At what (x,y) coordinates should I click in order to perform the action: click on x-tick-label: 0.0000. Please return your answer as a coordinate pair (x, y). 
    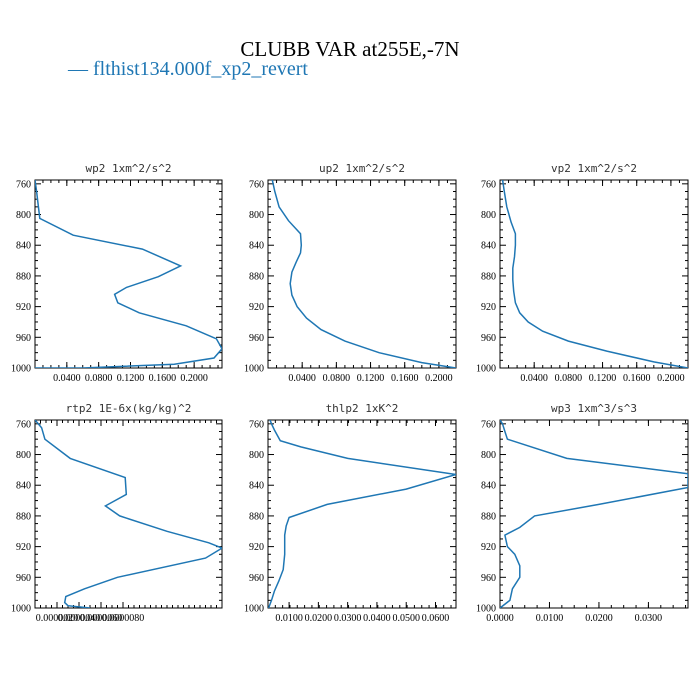
    Looking at the image, I should click on (500, 618).